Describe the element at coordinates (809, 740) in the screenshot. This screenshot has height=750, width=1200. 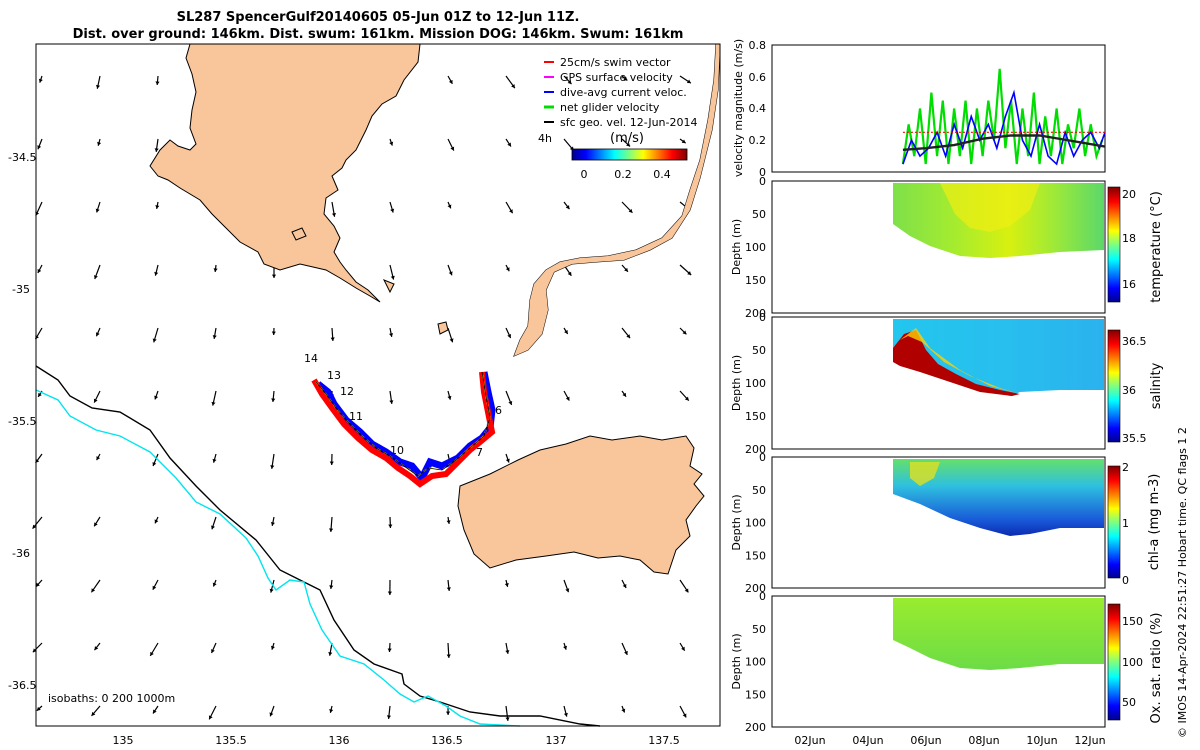
I see `time-xtick: 02Jun` at that location.